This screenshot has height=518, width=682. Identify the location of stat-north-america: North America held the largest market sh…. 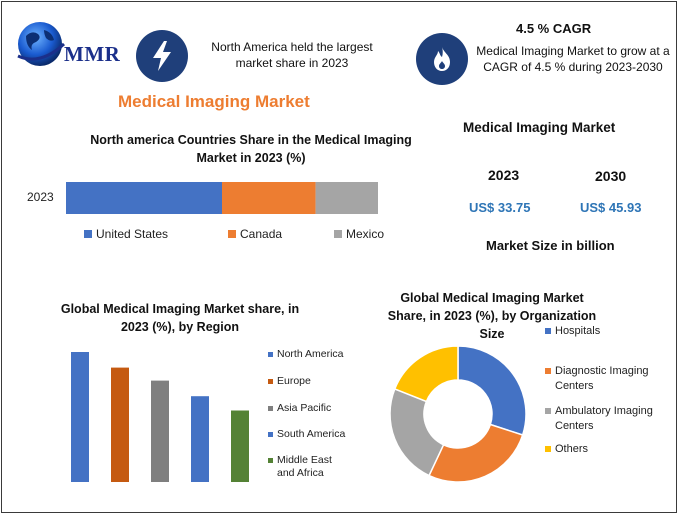
(292, 55).